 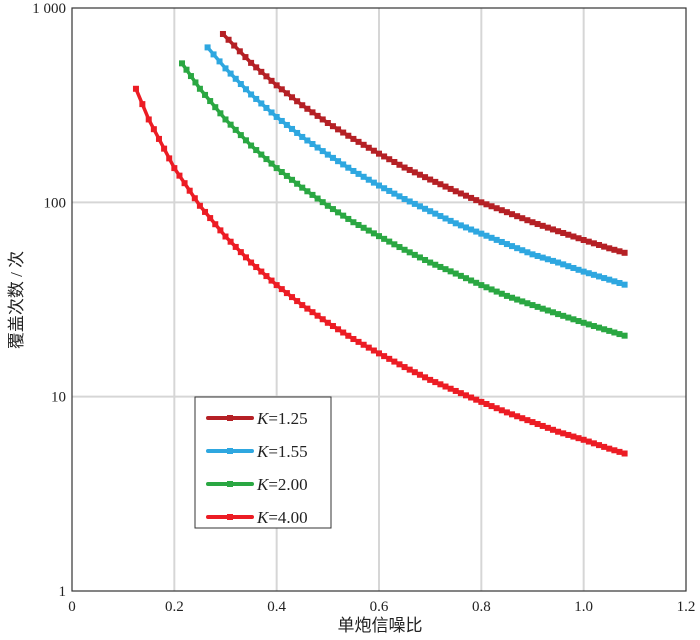 I want to click on legend: K=1.25K=1.55K=2.00K=4.00, so click(x=263, y=462).